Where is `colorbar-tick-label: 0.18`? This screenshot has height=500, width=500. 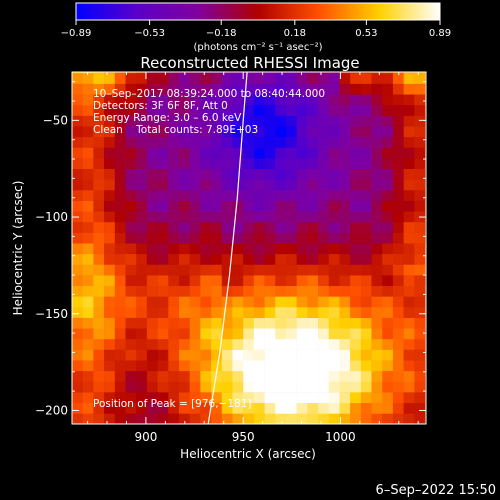 colorbar-tick-label: 0.18 is located at coordinates (295, 33).